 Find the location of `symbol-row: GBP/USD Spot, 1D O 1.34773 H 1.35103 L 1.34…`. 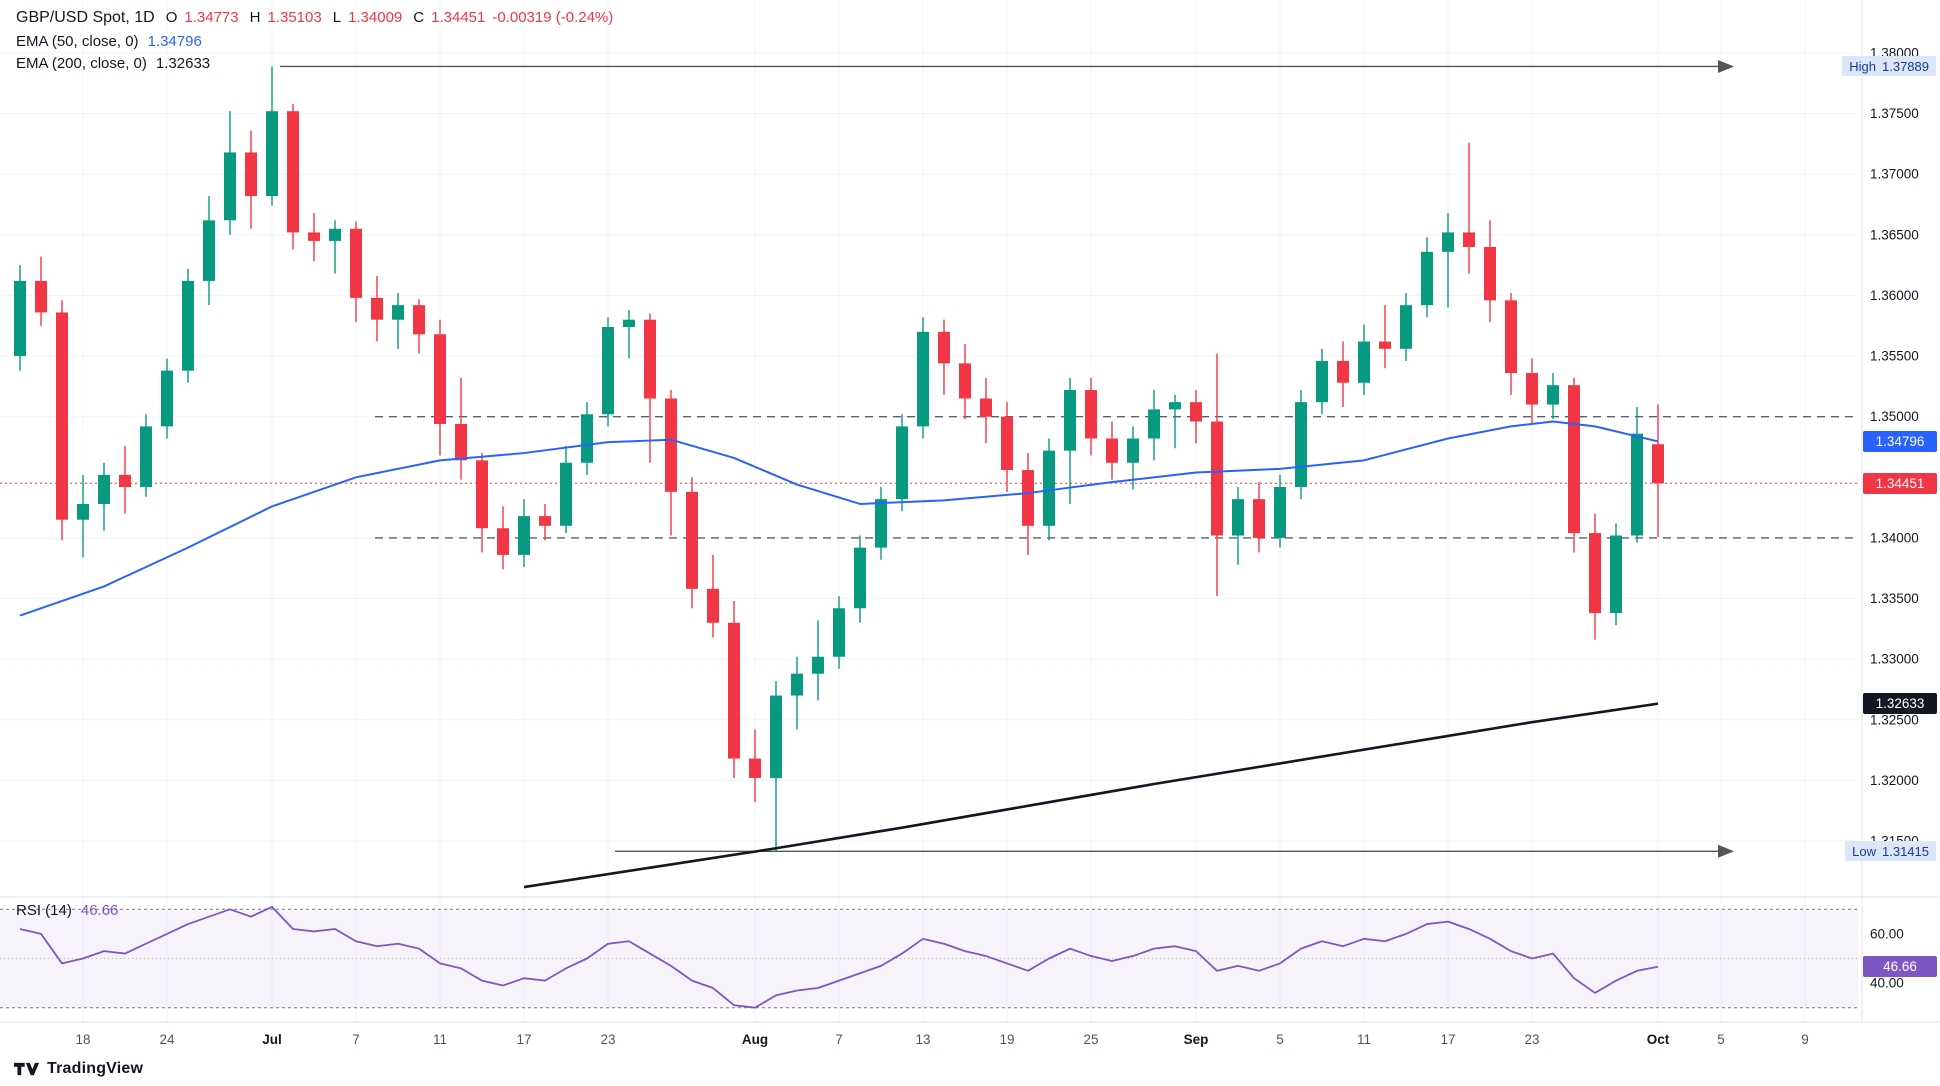

symbol-row: GBP/USD Spot, 1D O 1.34773 H 1.35103 L 1.34… is located at coordinates (314, 18).